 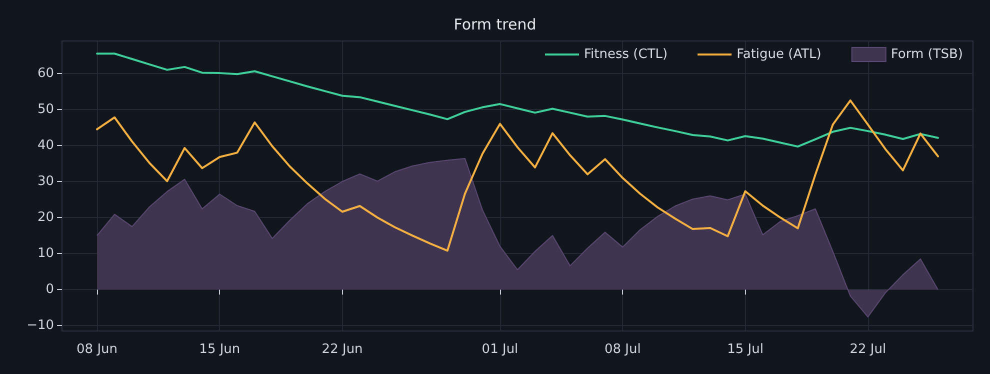 What do you see at coordinates (622, 349) in the screenshot?
I see `x-tick-label: 08 Jul` at bounding box center [622, 349].